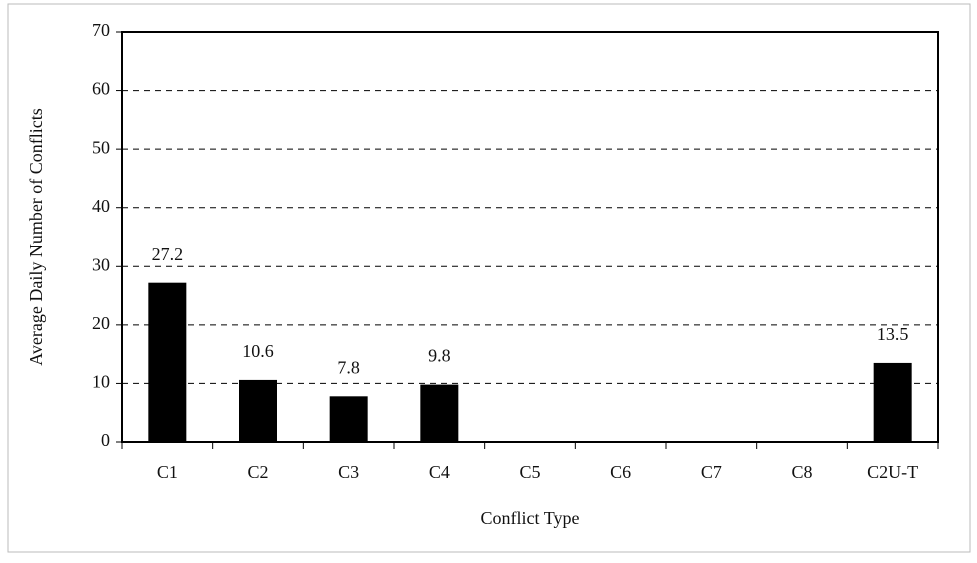 The image size is (977, 563). Describe the element at coordinates (257, 472) in the screenshot. I see `x-tick-label: C2` at that location.